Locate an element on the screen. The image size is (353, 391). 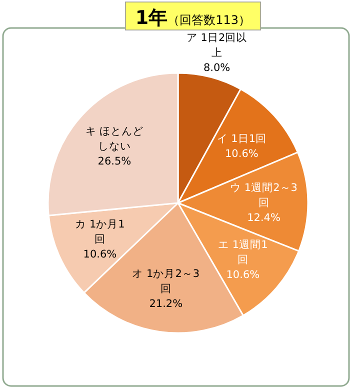
slice-label: カ 1か月1回 is located at coordinates (100, 232).